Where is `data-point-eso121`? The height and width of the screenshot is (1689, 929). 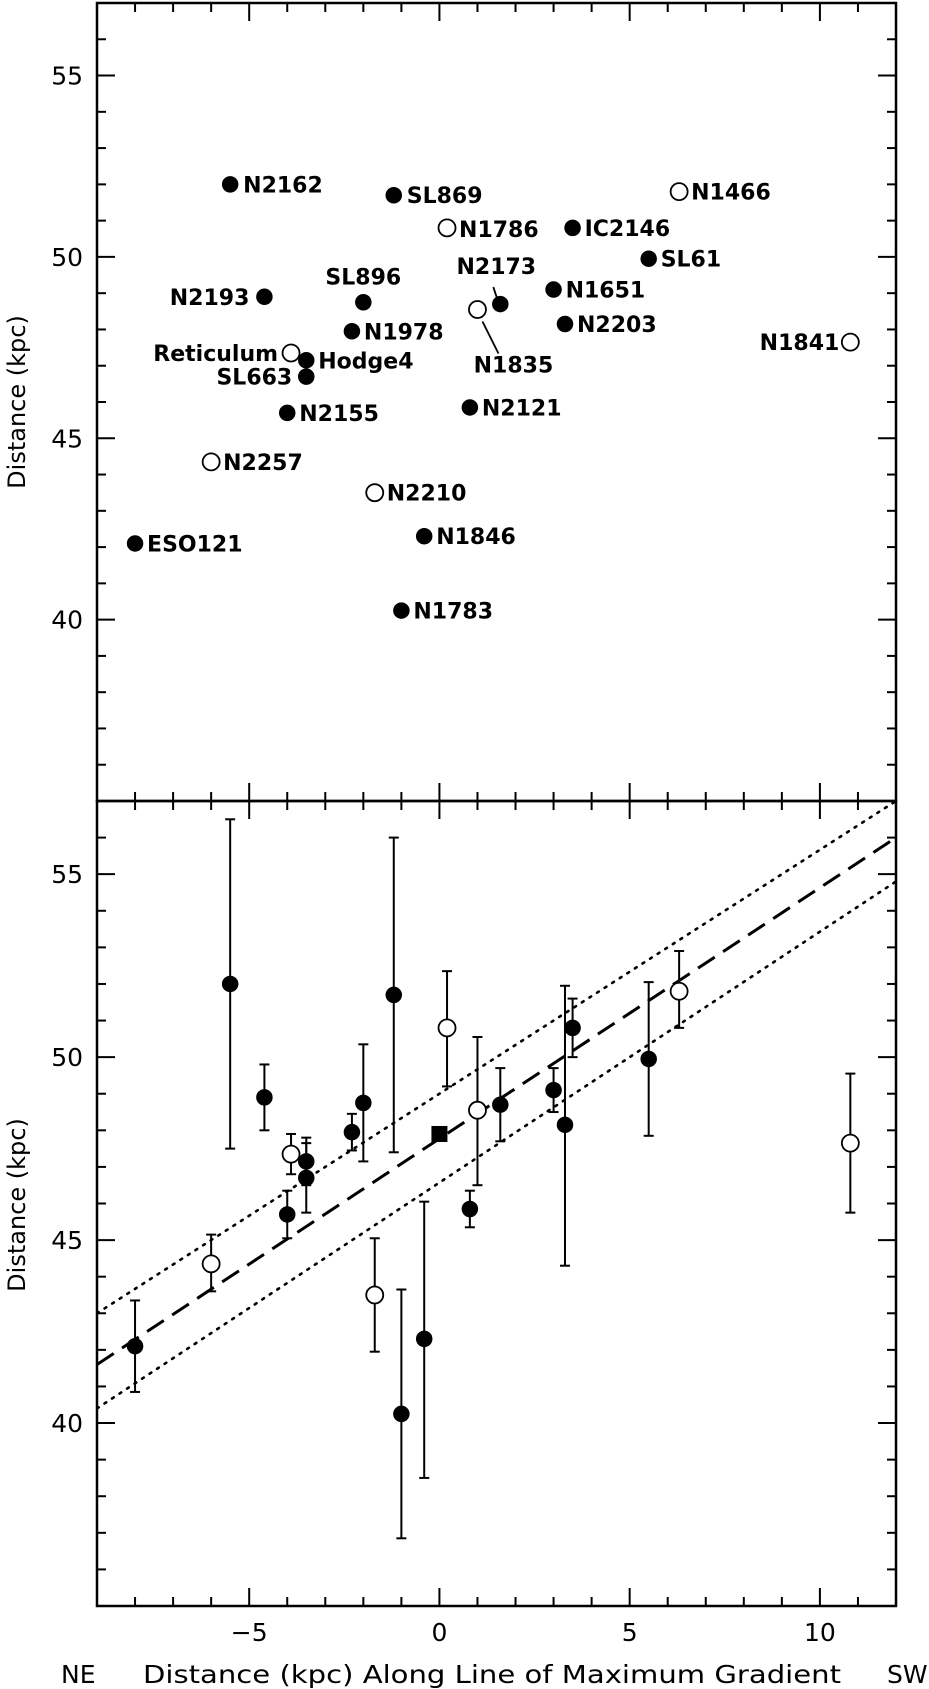
data-point-eso121 is located at coordinates (135, 543).